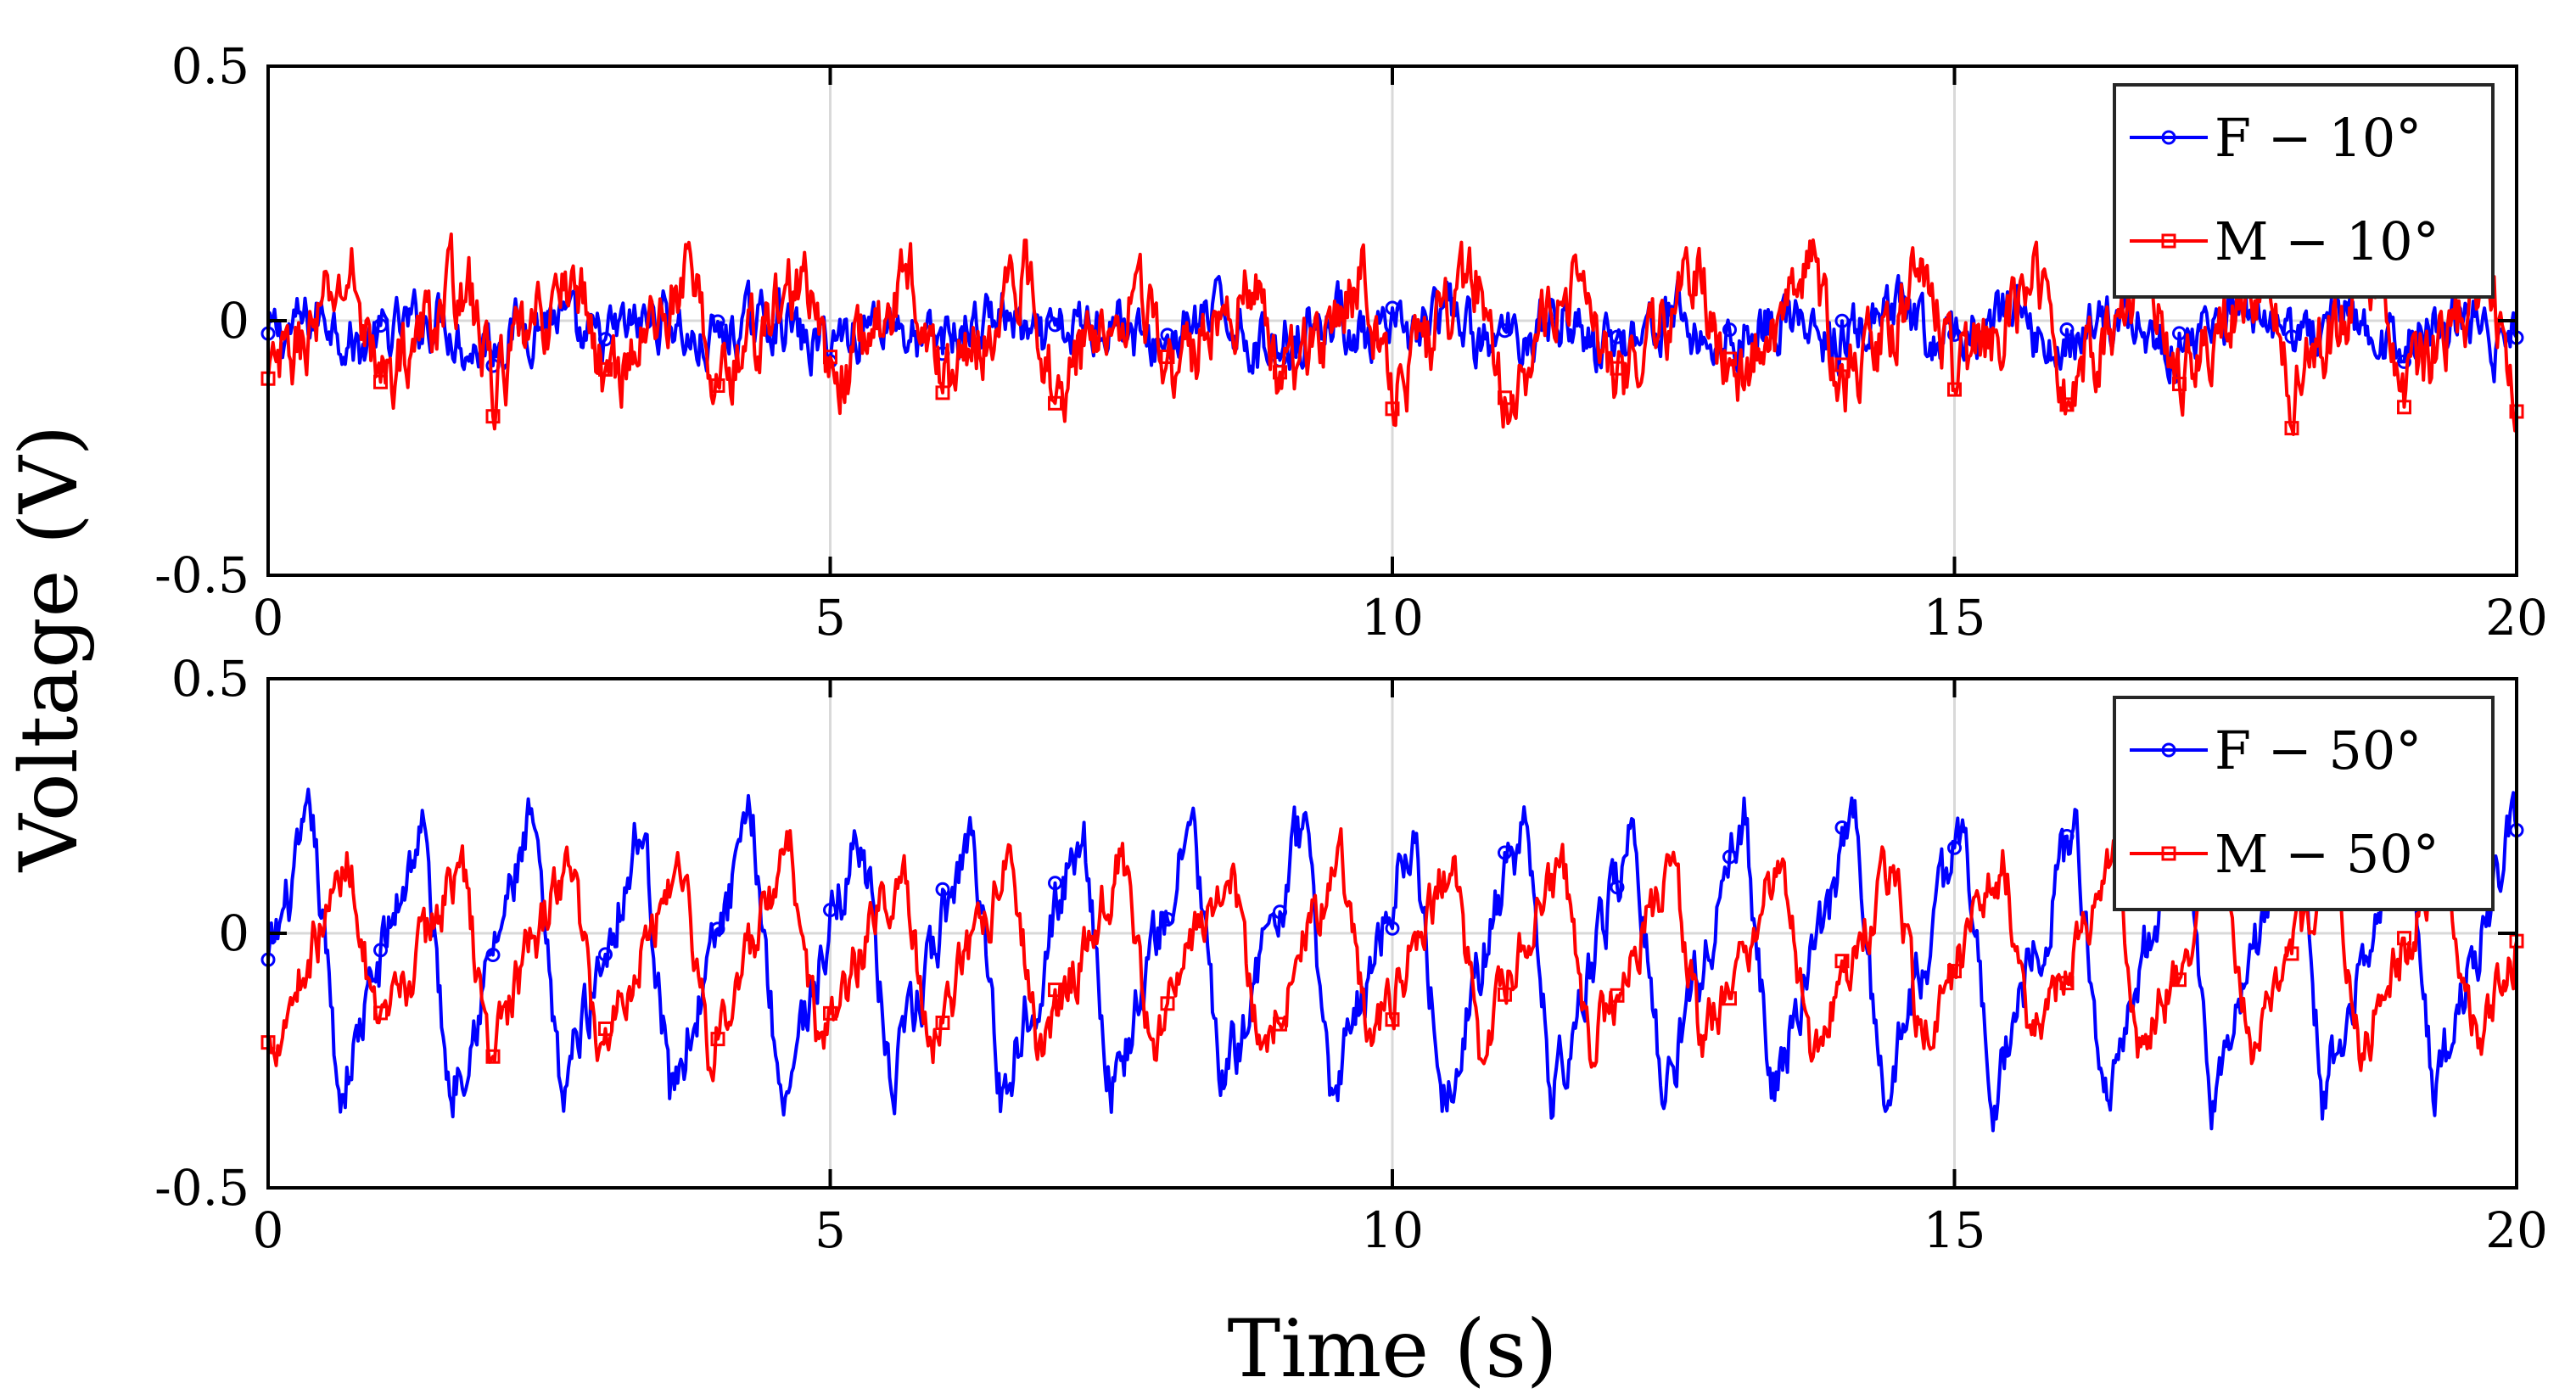 This screenshot has width=2576, height=1394. I want to click on y-axis-label: Voltage (V), so click(49, 649).